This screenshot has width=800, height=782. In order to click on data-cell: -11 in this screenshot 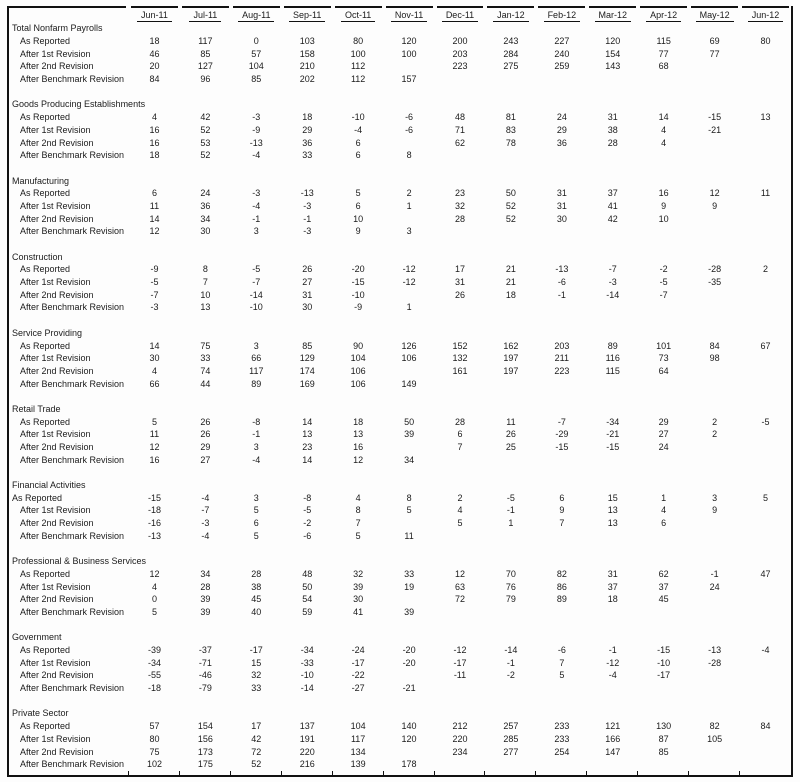, I will do `click(460, 675)`.